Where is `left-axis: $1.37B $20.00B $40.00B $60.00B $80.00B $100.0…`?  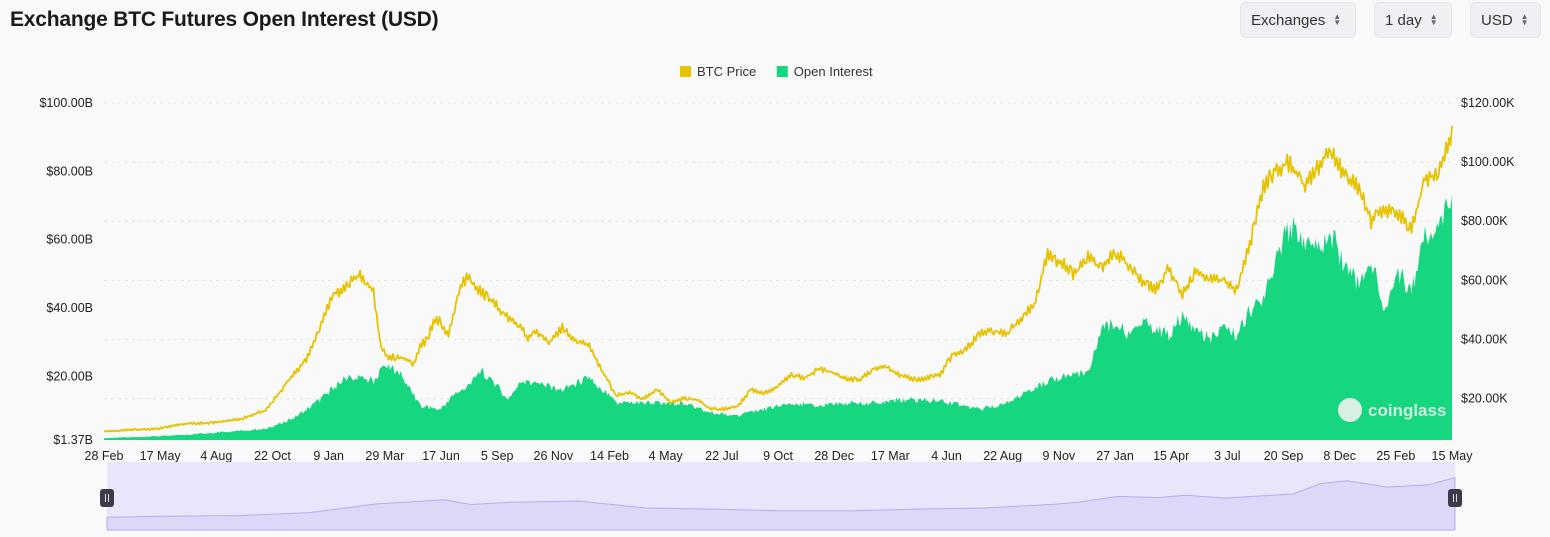 left-axis: $1.37B $20.00B $40.00B $60.00B $80.00B $100.0… is located at coordinates (66, 271).